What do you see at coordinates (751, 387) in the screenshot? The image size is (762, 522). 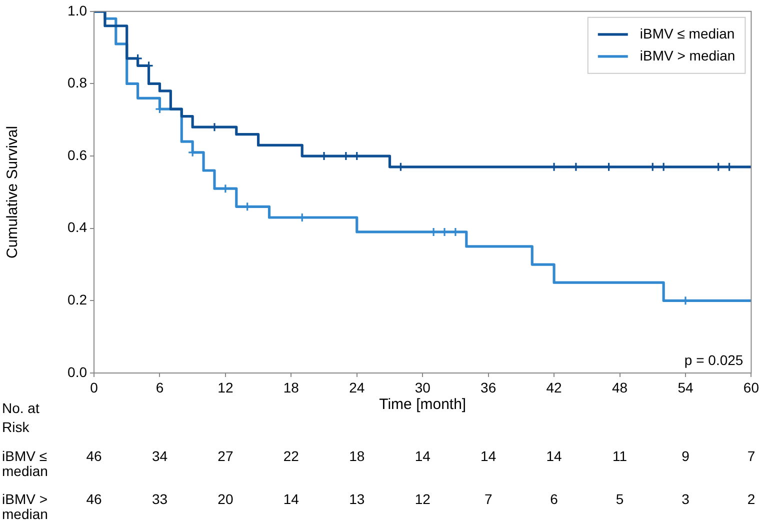 I see `x-tick-label: 60` at bounding box center [751, 387].